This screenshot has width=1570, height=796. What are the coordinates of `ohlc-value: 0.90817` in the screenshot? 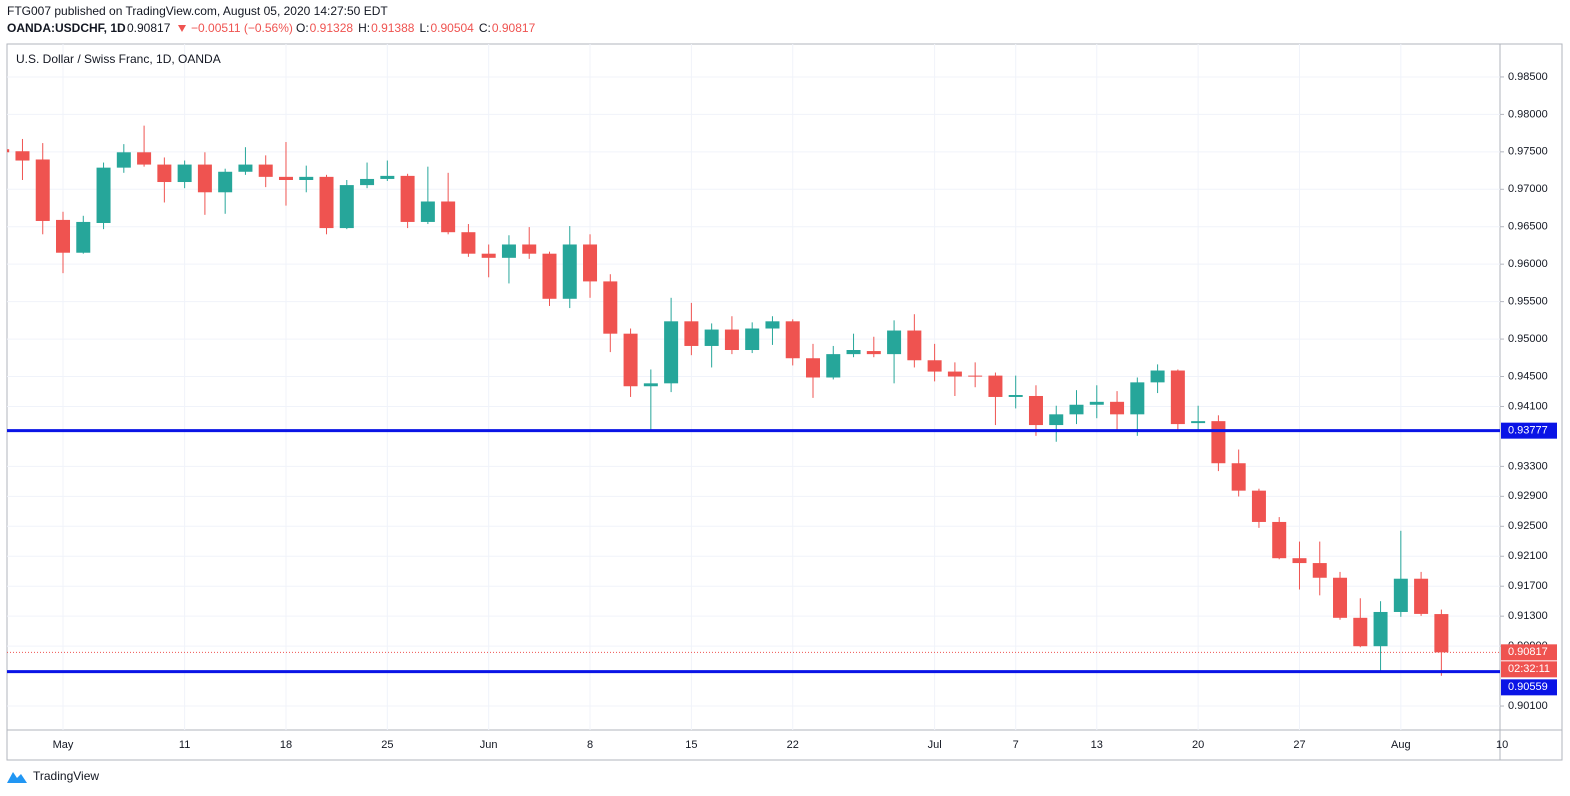 It's located at (514, 28).